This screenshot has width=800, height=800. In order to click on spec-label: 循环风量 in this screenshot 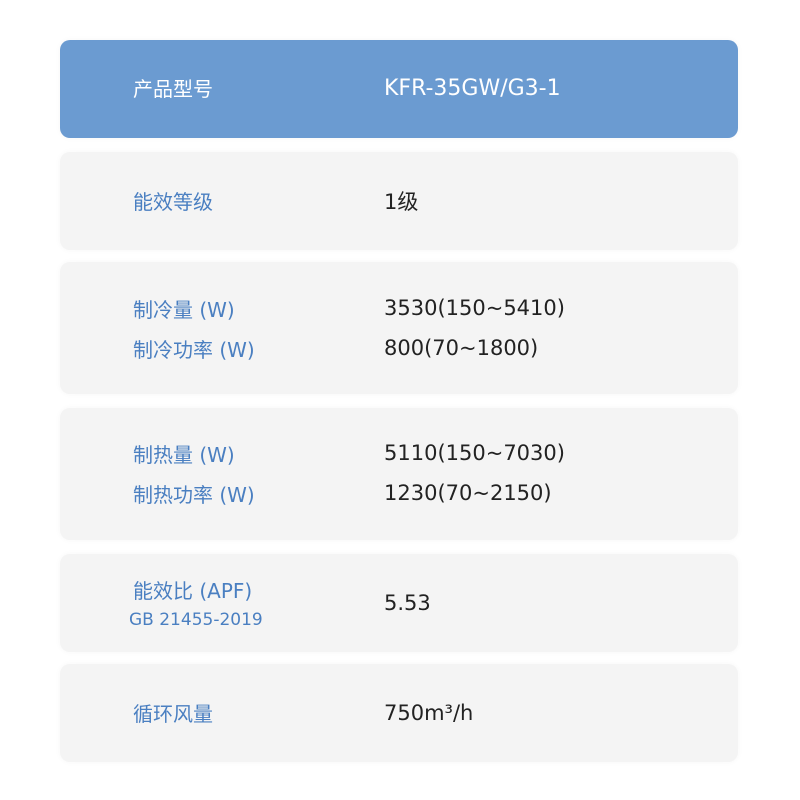, I will do `click(173, 714)`.